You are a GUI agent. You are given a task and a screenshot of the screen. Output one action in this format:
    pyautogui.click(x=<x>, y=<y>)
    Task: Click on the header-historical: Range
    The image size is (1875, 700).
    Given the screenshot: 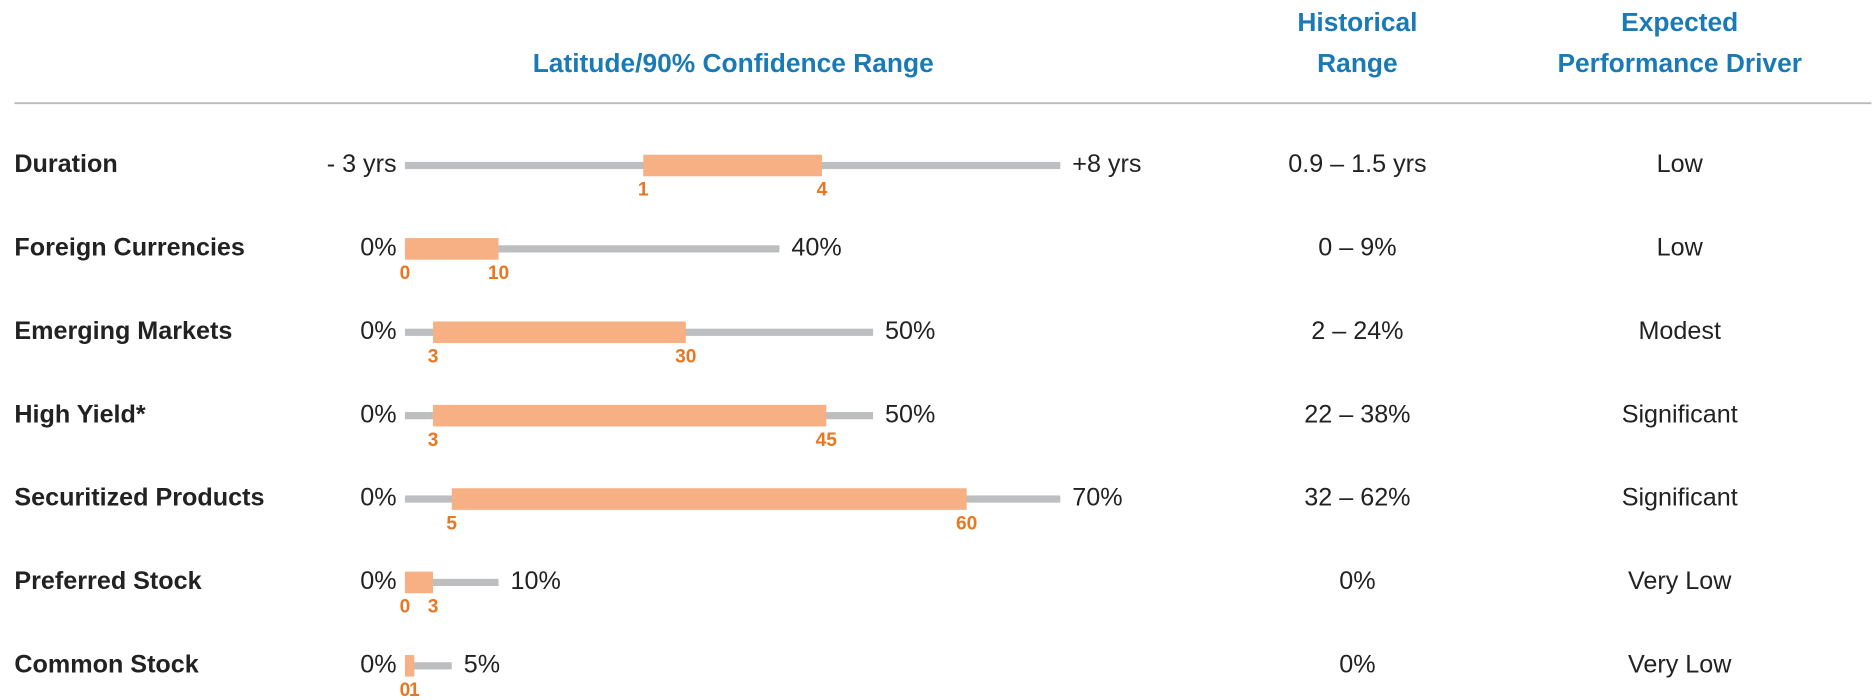 What is the action you would take?
    pyautogui.click(x=1357, y=63)
    